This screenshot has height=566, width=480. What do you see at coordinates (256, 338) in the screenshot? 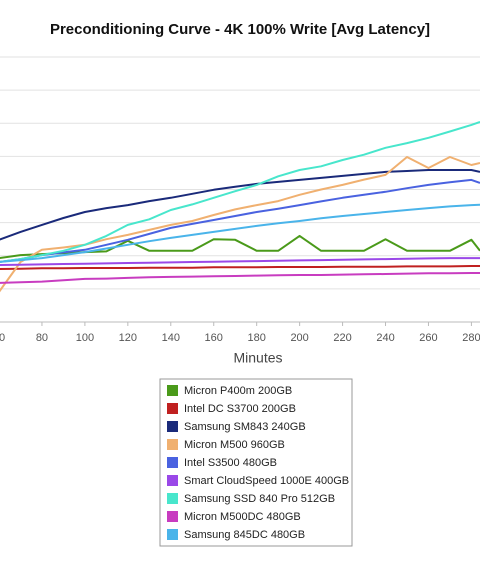
I see `x-tick-label: 180` at bounding box center [256, 338].